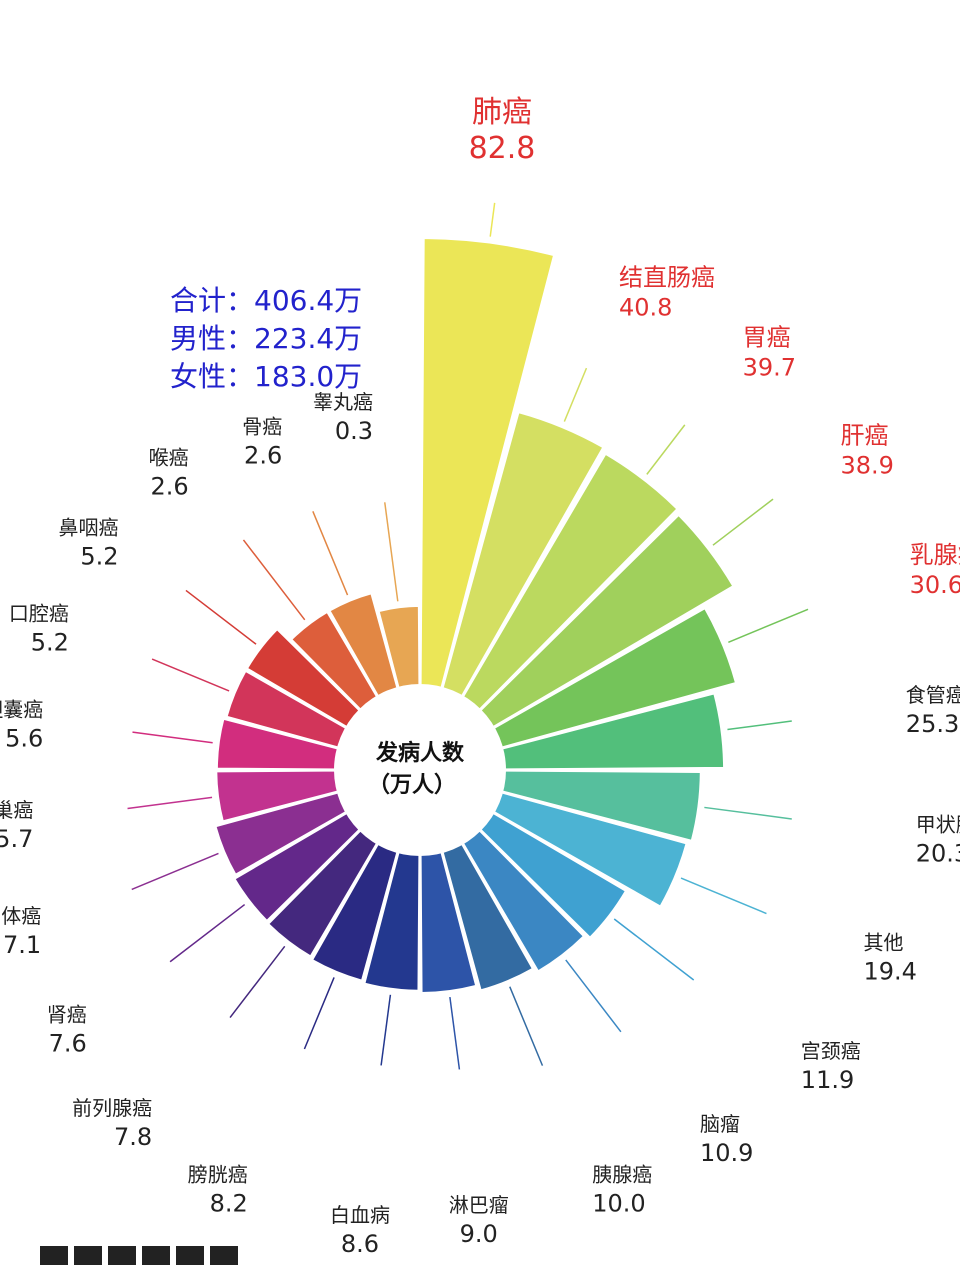 Image resolution: width=960 pixels, height=1265 pixels. What do you see at coordinates (68, 1044) in the screenshot?
I see `value-label-15: 7.6` at bounding box center [68, 1044].